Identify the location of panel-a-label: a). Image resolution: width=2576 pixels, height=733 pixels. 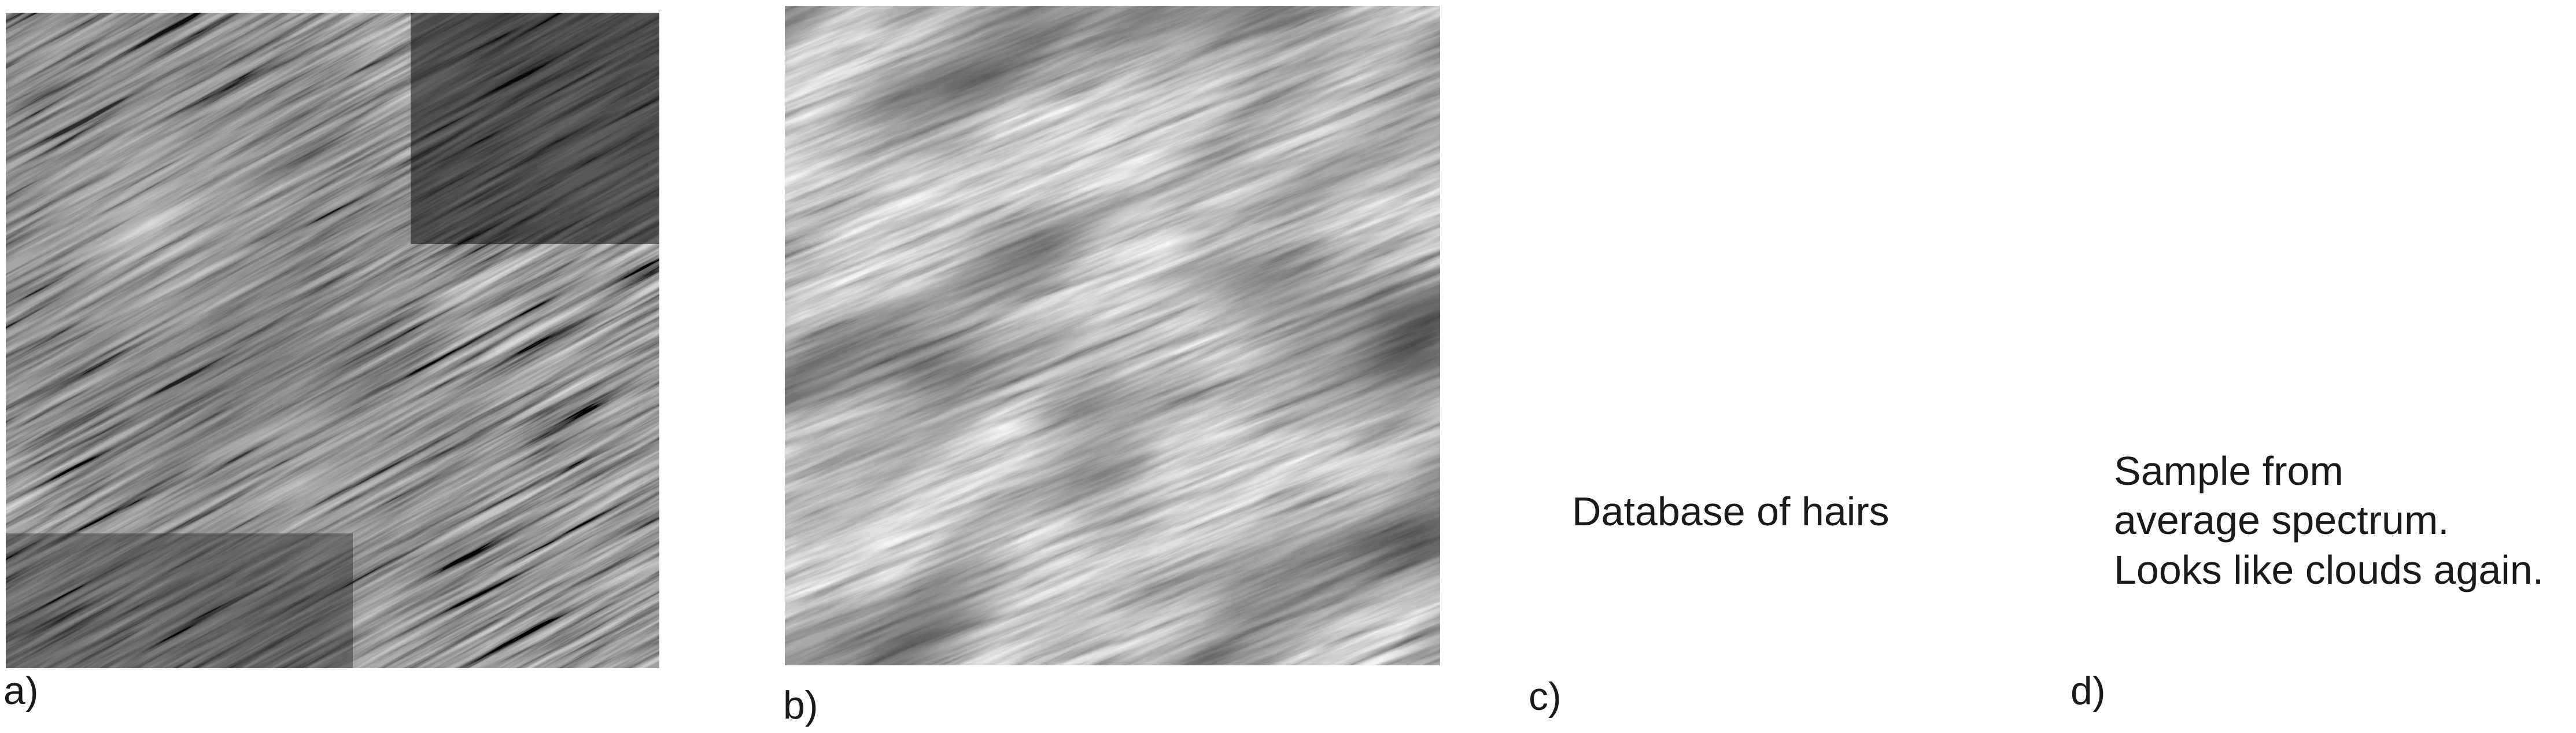
(21, 691).